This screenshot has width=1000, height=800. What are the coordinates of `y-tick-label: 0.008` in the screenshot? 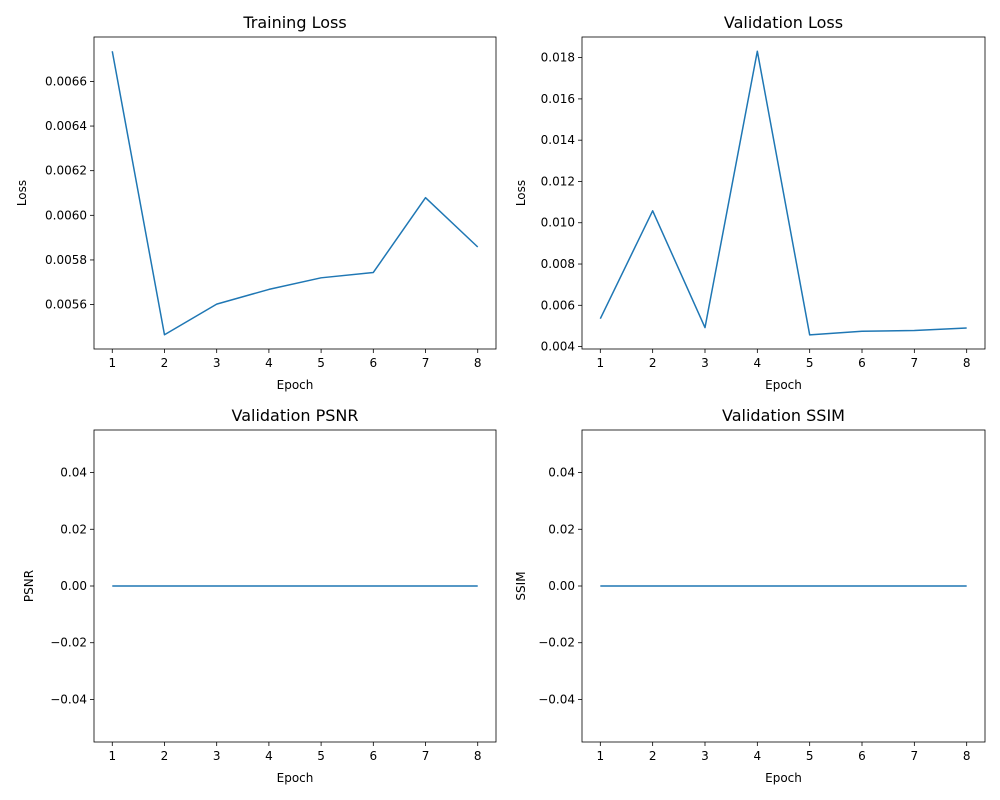 It's located at (558, 264).